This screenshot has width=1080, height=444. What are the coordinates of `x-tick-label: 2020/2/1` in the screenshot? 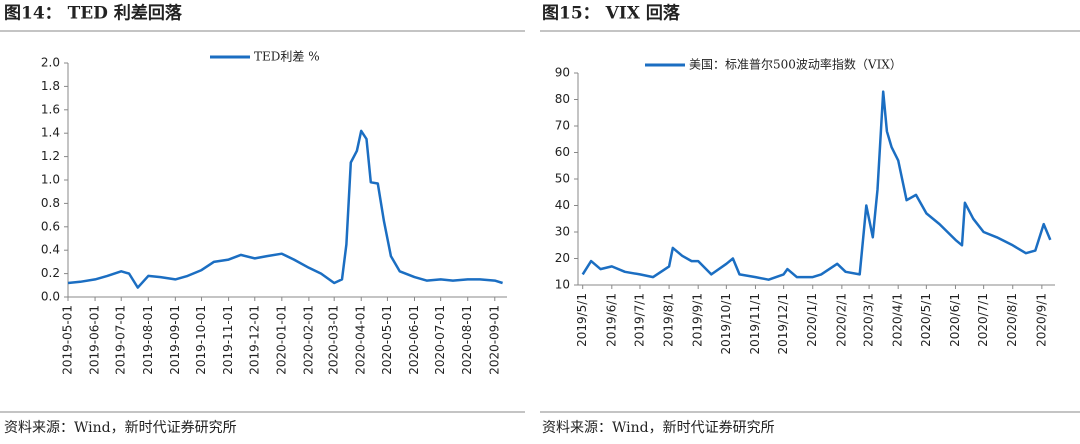 It's located at (841, 320).